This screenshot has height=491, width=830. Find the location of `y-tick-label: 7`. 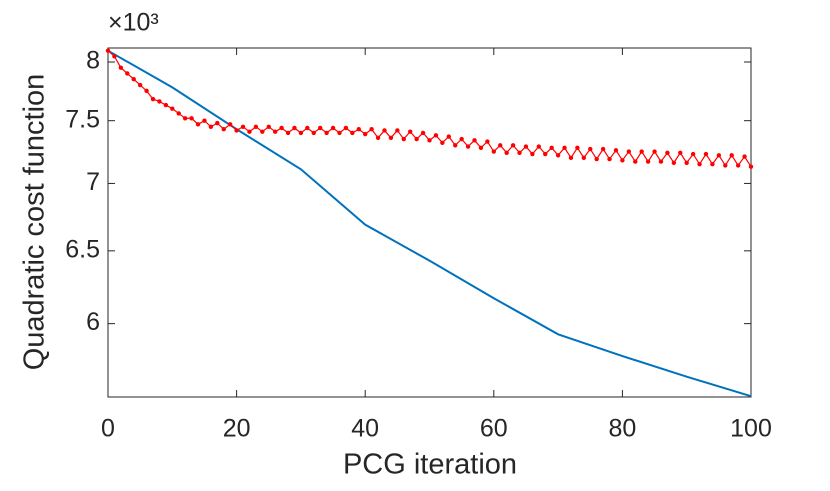

y-tick-label: 7 is located at coordinates (93, 182).